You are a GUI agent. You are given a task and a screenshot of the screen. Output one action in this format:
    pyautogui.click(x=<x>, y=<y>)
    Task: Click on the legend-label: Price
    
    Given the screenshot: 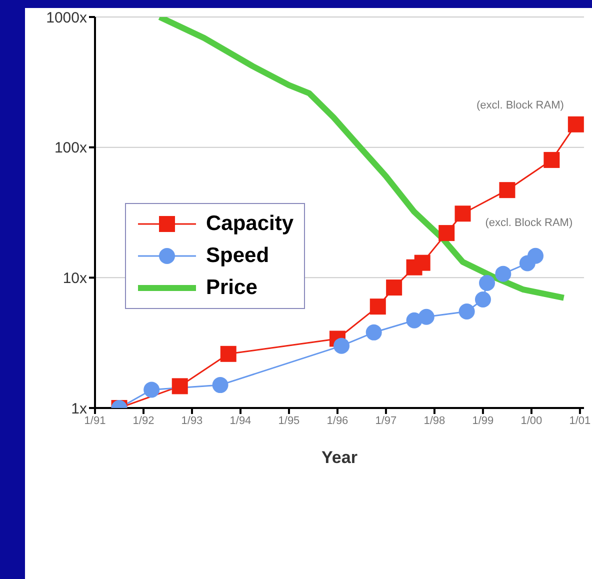 What is the action you would take?
    pyautogui.click(x=232, y=288)
    